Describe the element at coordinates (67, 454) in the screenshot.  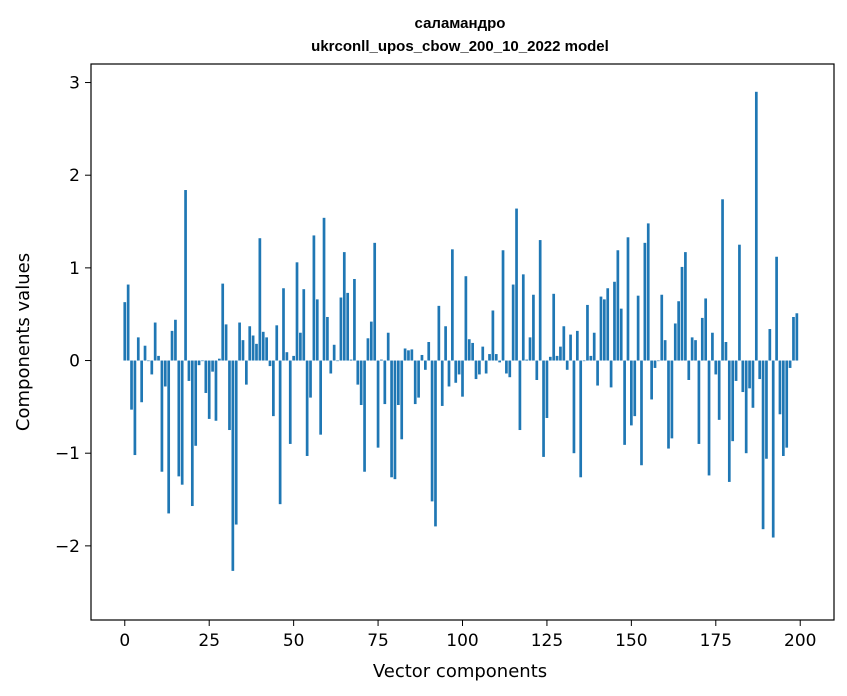
I see `y-tick-label: −1` at that location.